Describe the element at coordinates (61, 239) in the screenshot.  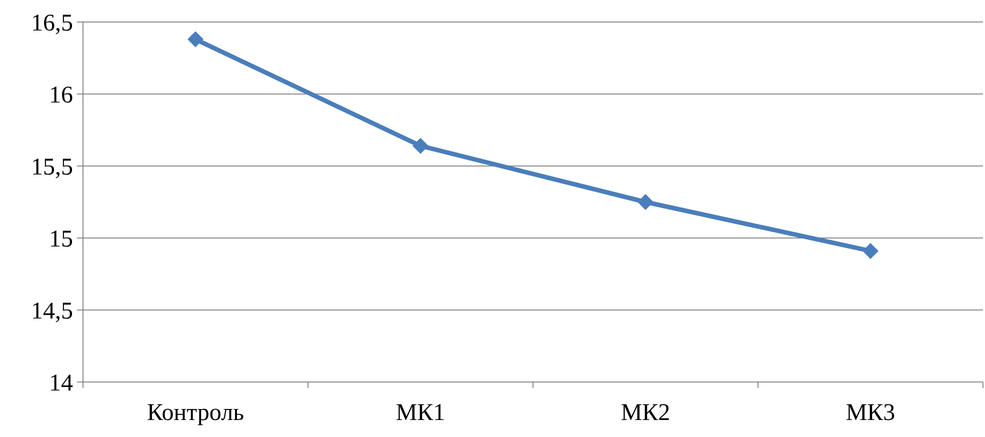
I see `y-tick-label: 15` at that location.